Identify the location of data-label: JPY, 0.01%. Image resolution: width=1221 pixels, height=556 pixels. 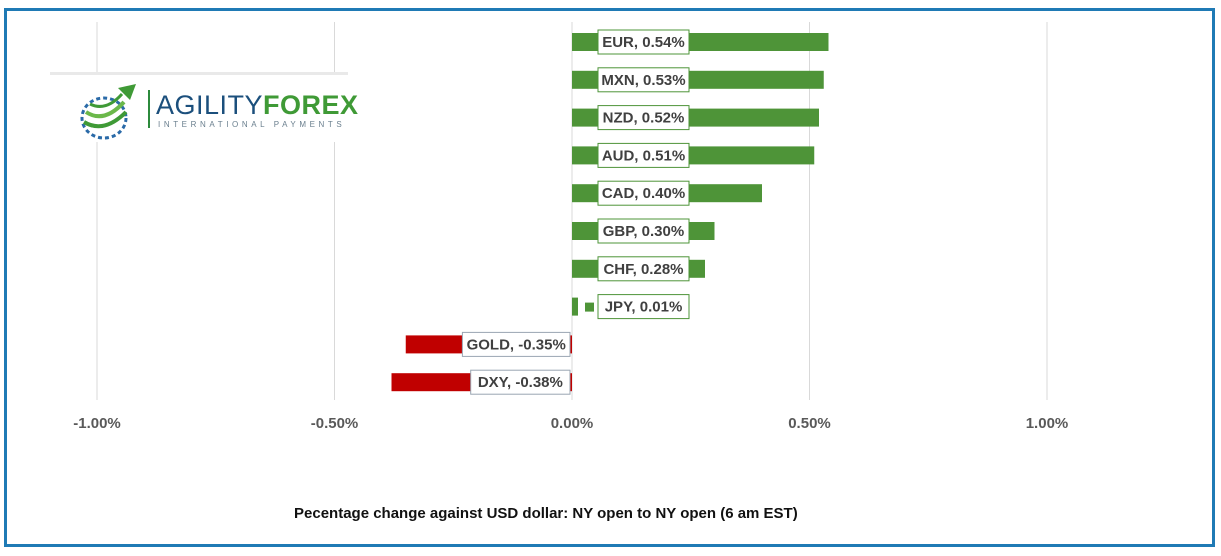
(644, 307).